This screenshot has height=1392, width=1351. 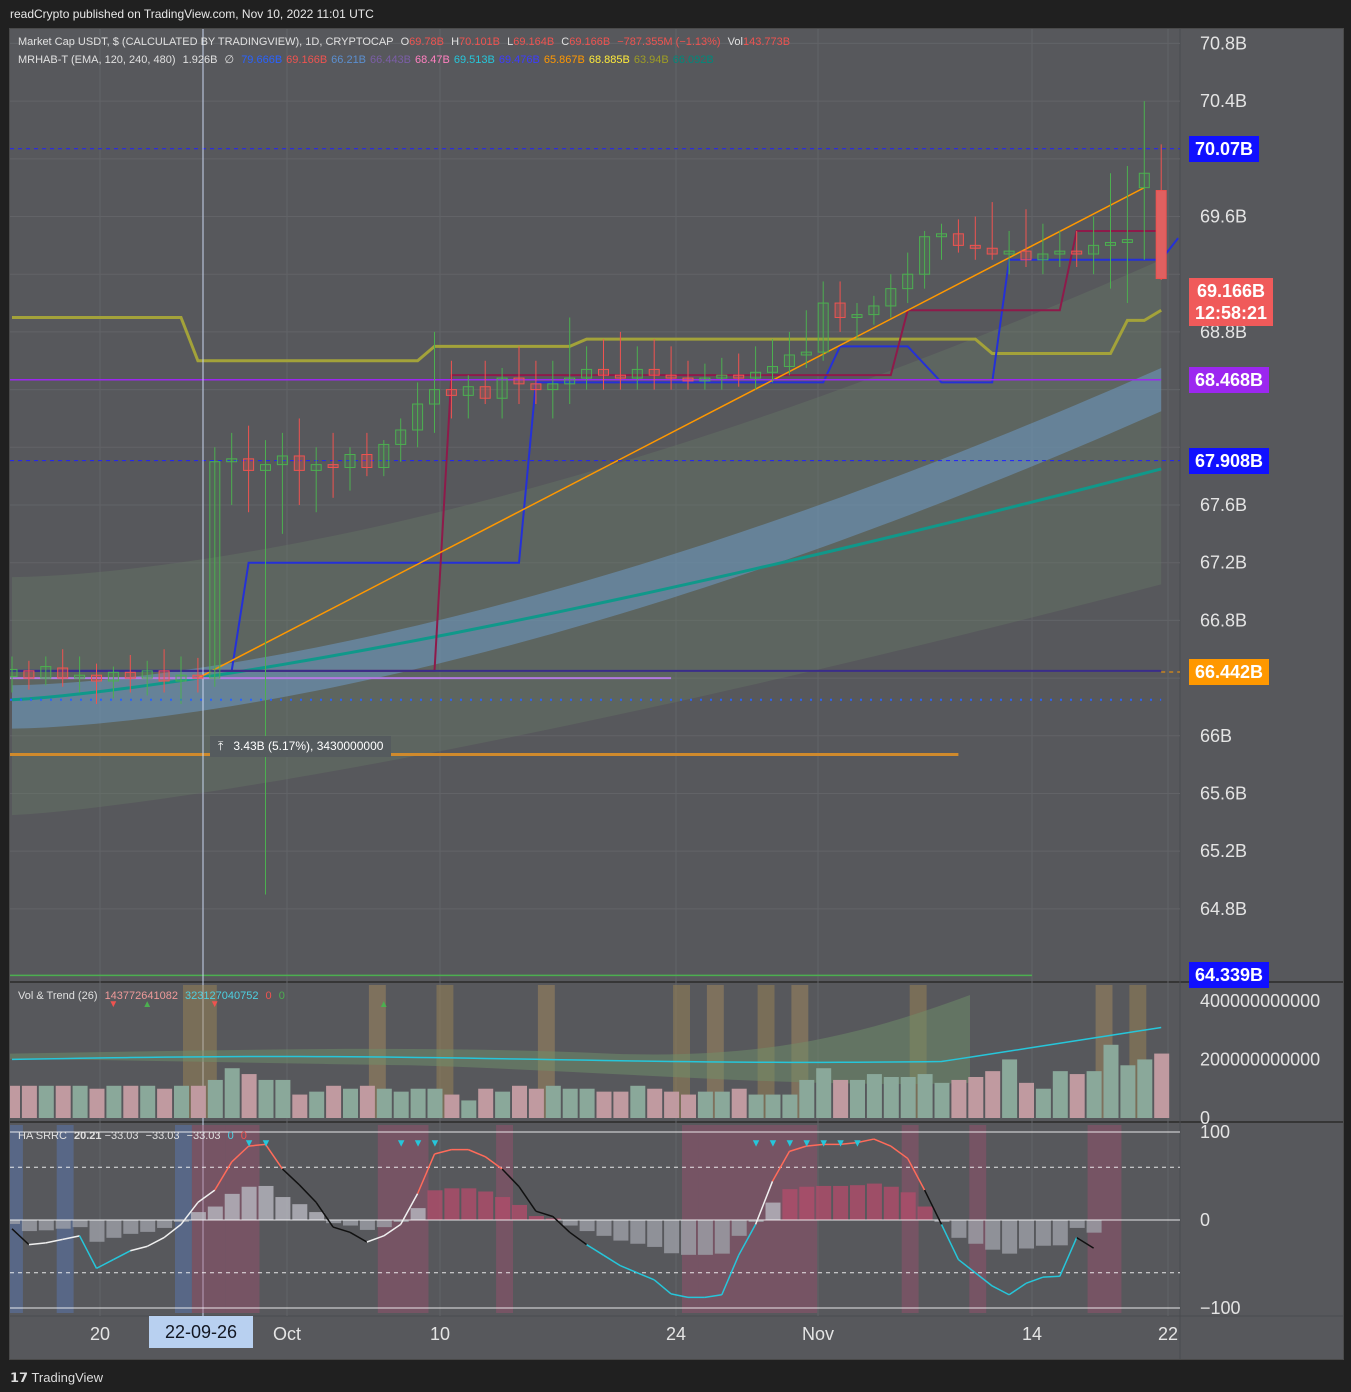 I want to click on price-tag-2: 67.908B, so click(x=1229, y=460).